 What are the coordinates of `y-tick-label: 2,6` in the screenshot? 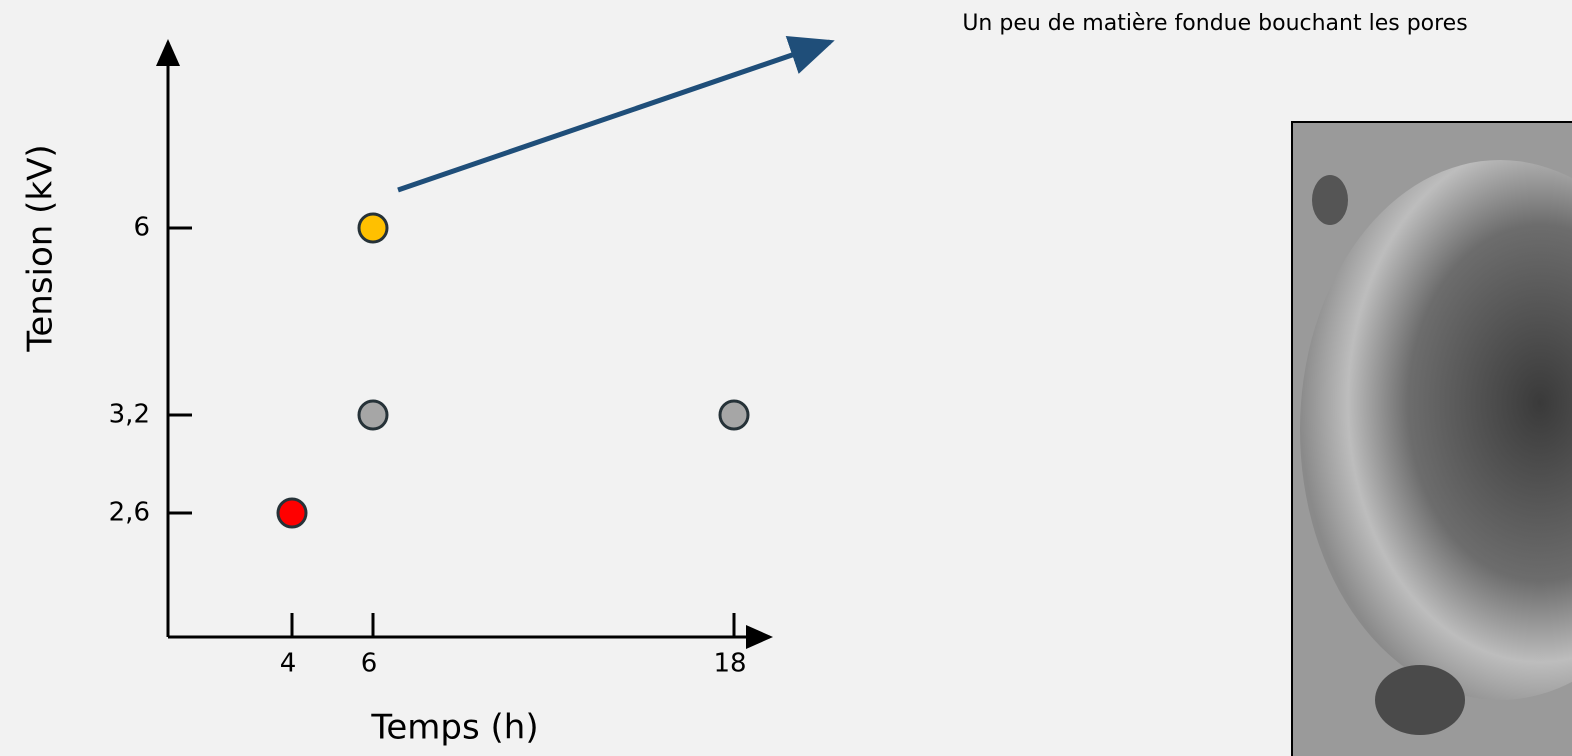 It's located at (129, 513).